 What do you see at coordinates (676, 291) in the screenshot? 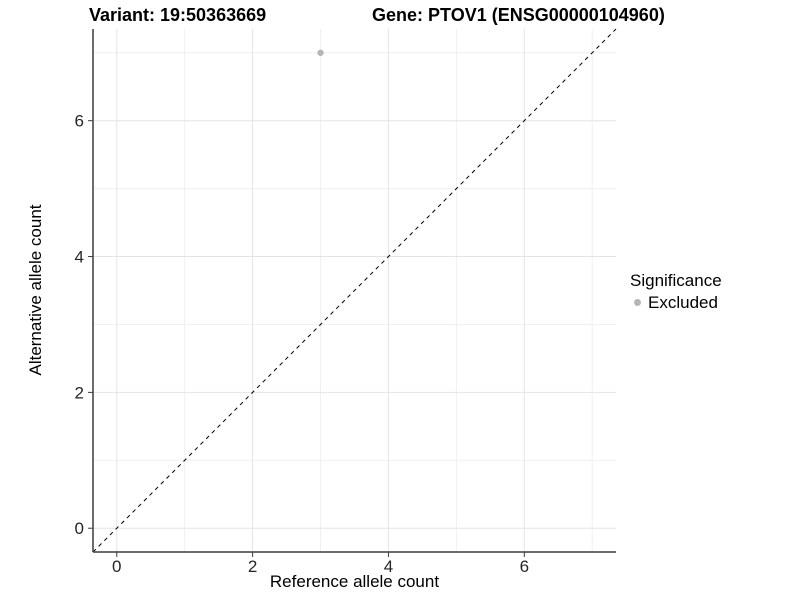
I see `legend: Significance Excluded` at bounding box center [676, 291].